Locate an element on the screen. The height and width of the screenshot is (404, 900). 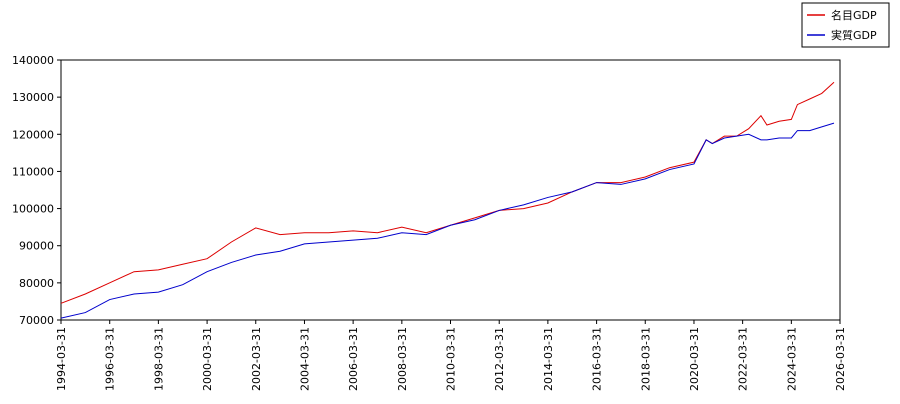
x-tick-label: 2000-03-31 is located at coordinates (207, 359).